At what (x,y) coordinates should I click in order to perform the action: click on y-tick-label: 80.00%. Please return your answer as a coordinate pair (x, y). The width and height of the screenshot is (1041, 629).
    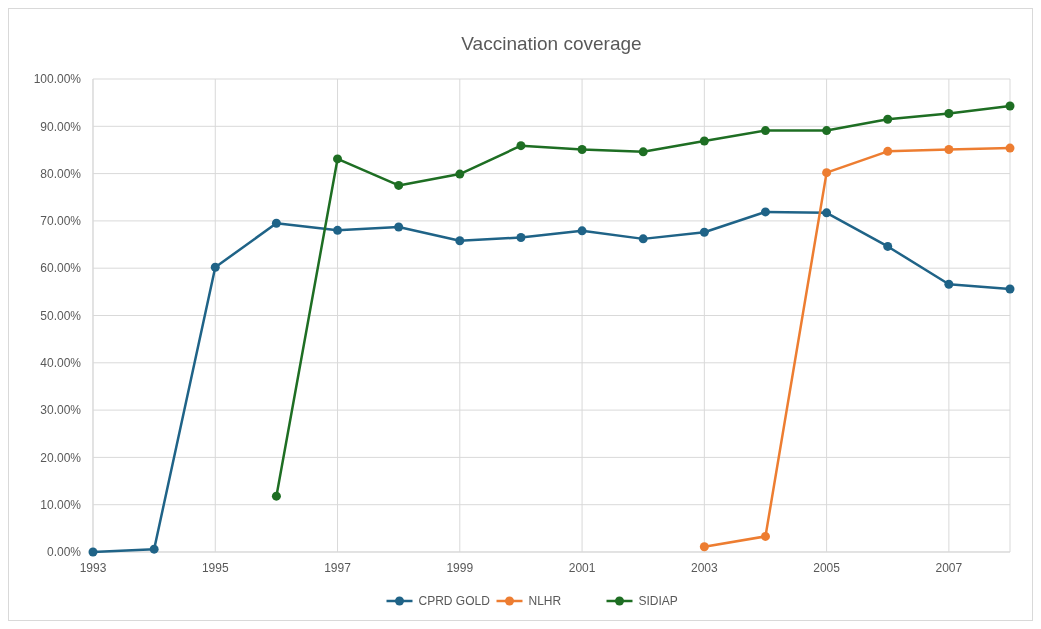
    Looking at the image, I should click on (61, 173).